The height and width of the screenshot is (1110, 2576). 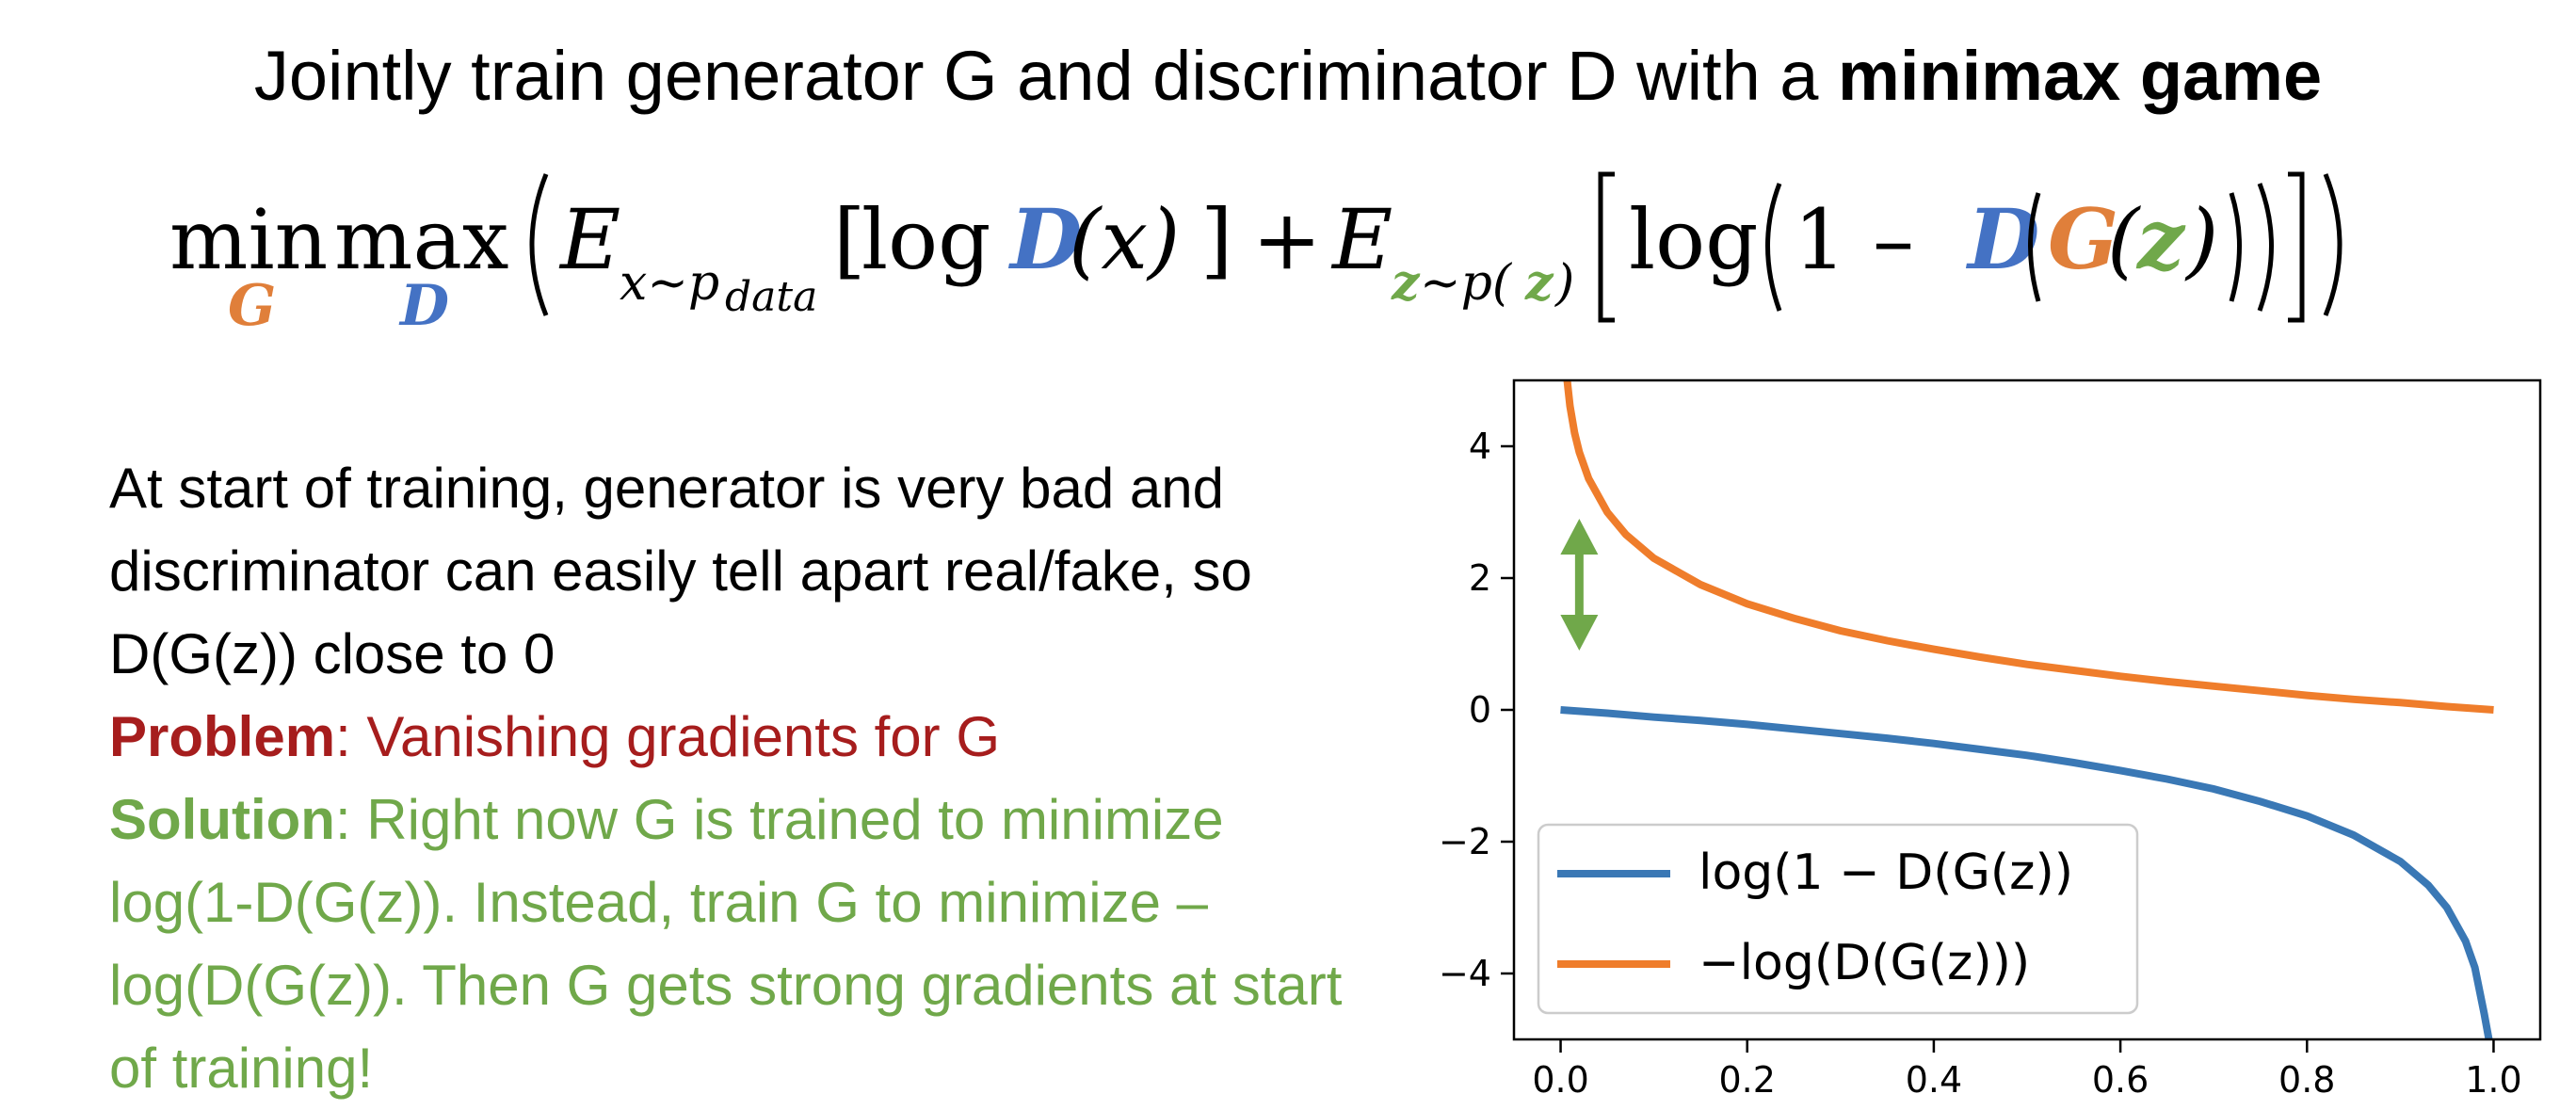 What do you see at coordinates (2493, 1078) in the screenshot?
I see `x-tick-label: 1.0` at bounding box center [2493, 1078].